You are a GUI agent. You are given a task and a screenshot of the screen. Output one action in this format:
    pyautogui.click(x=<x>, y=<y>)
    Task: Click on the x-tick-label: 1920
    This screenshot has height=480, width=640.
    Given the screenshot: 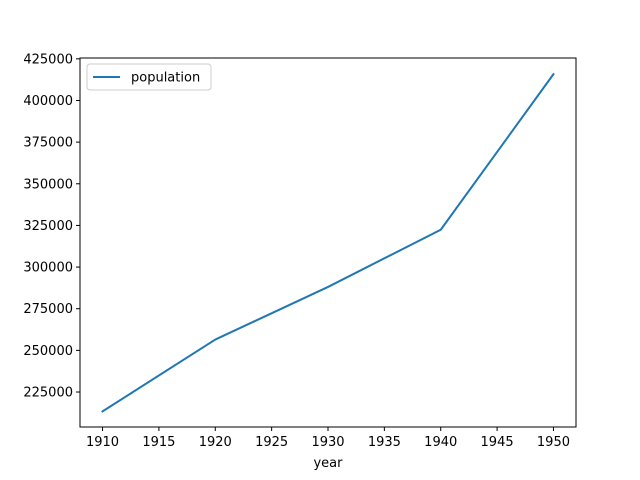 What is the action you would take?
    pyautogui.click(x=215, y=442)
    